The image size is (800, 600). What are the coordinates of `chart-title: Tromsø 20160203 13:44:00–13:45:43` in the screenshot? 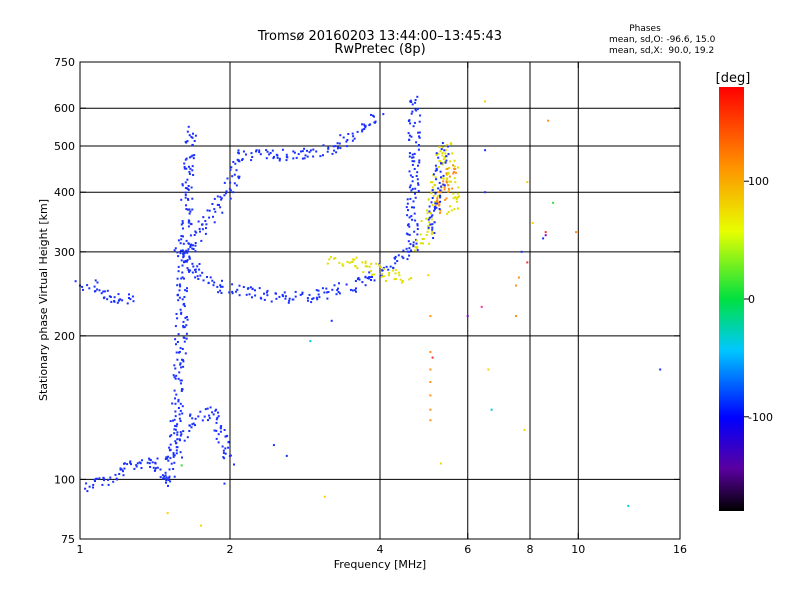 It's located at (379, 36).